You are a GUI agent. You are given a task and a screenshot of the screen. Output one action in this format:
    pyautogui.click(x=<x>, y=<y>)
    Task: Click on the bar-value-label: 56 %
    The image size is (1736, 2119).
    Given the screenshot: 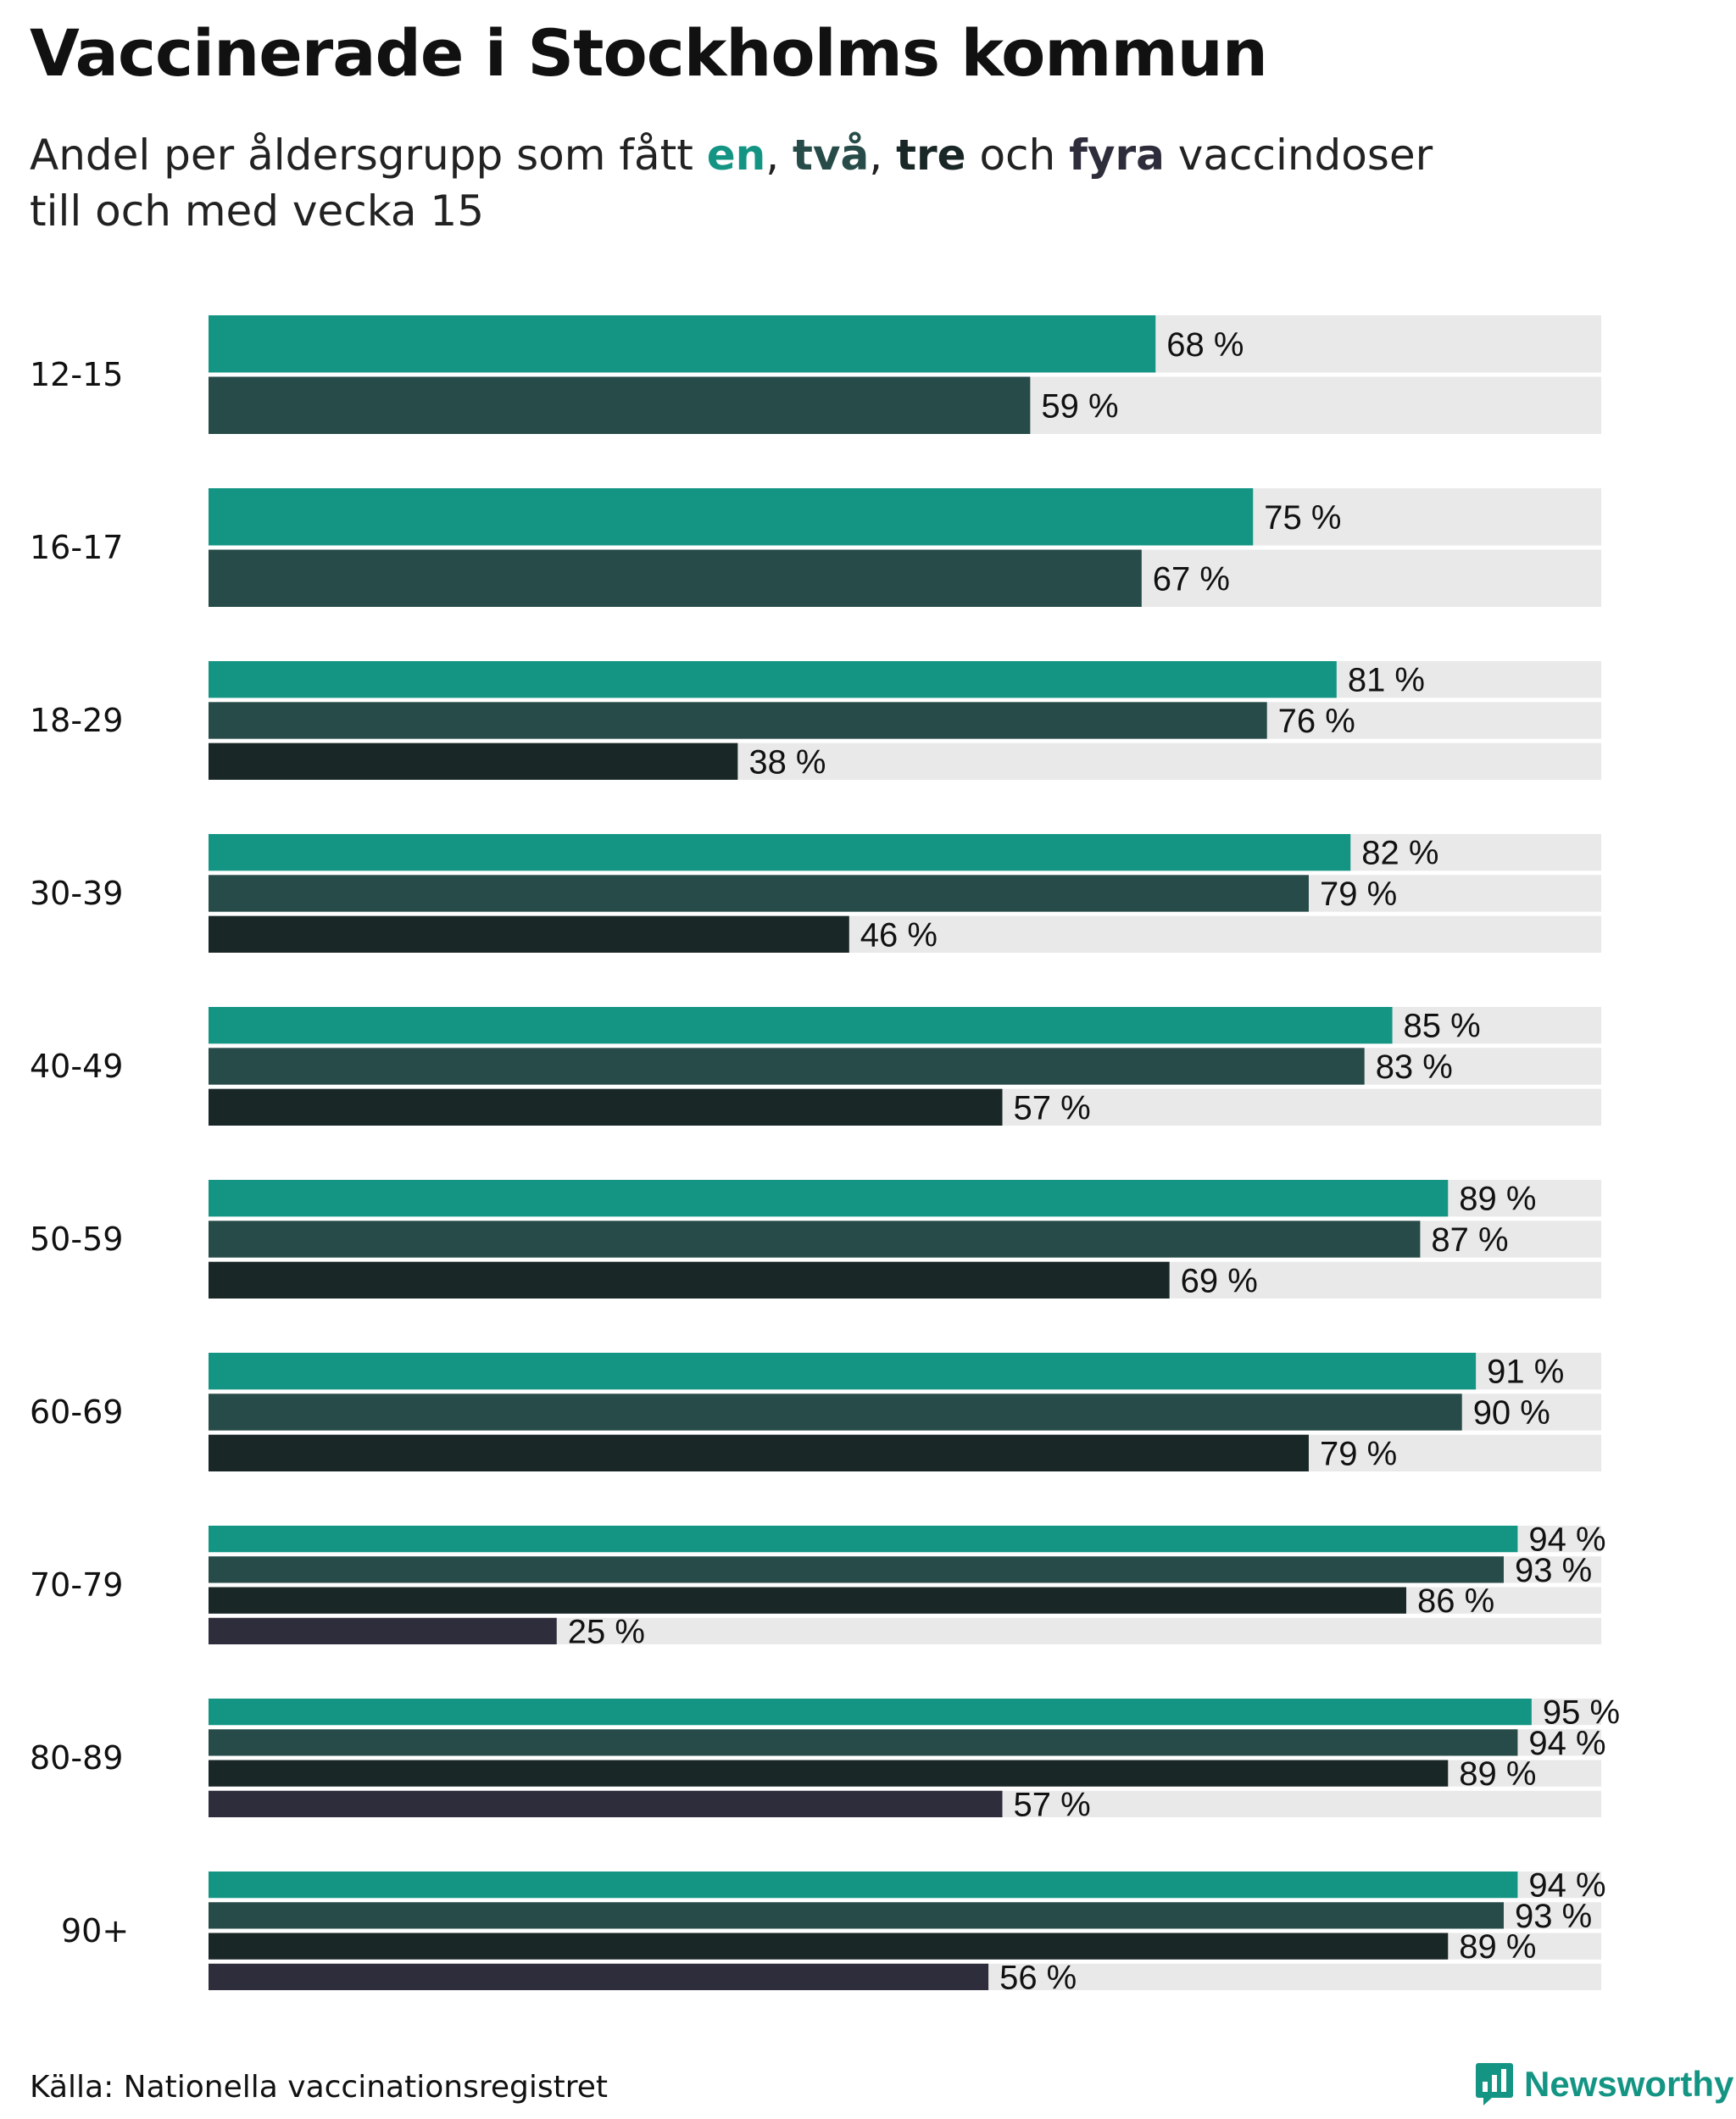 What is the action you would take?
    pyautogui.click(x=1038, y=1977)
    